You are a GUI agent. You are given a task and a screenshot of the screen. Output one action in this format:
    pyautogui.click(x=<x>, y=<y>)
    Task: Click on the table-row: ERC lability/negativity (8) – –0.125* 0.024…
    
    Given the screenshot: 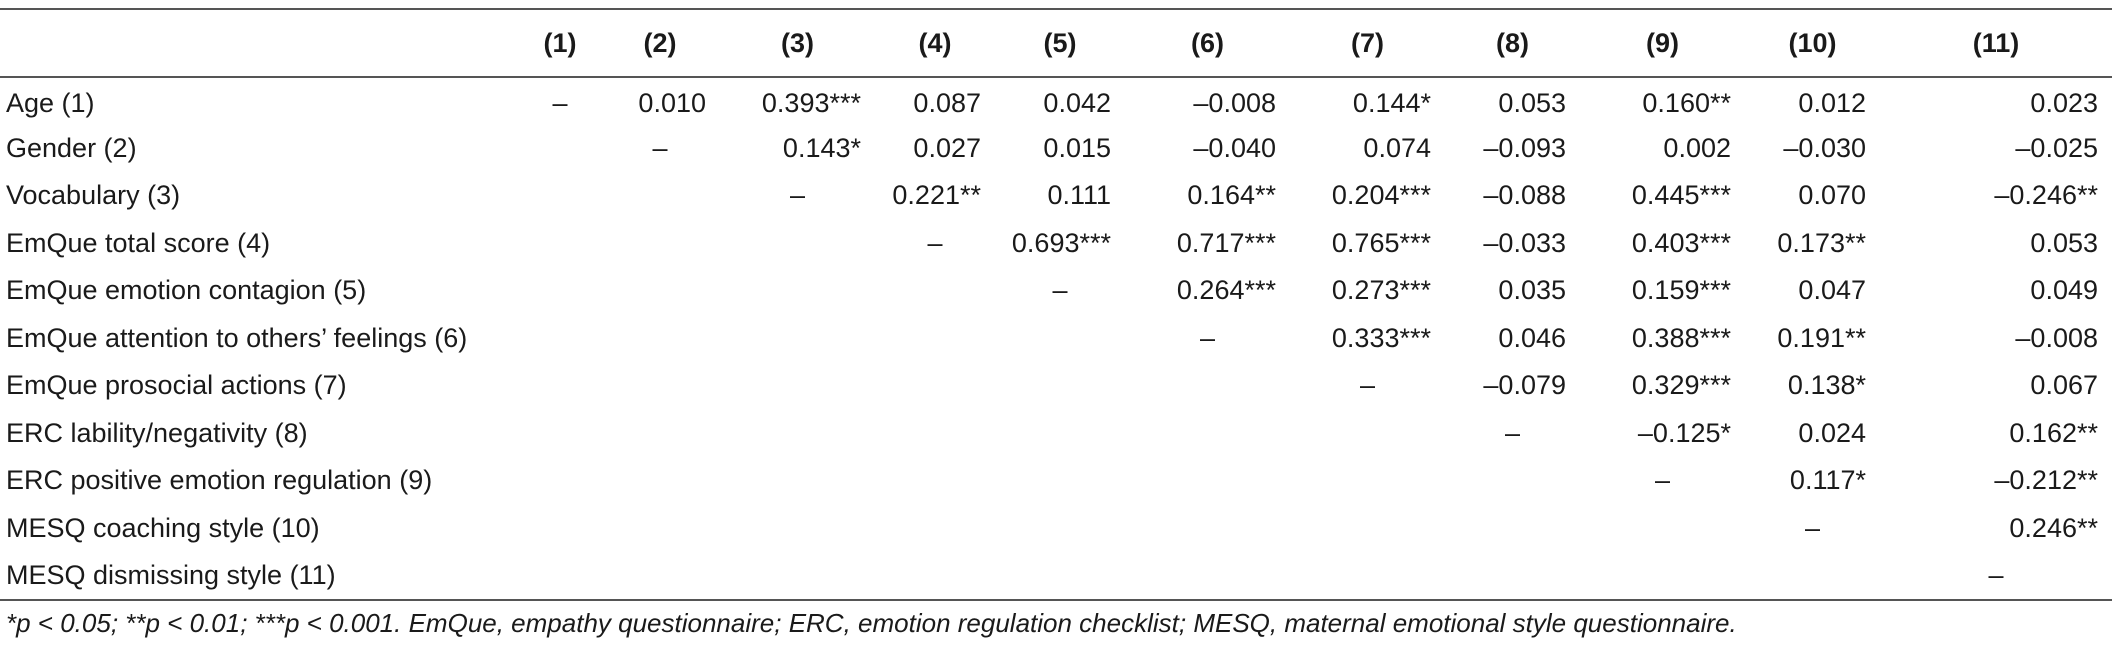 What is the action you would take?
    pyautogui.click(x=1056, y=434)
    